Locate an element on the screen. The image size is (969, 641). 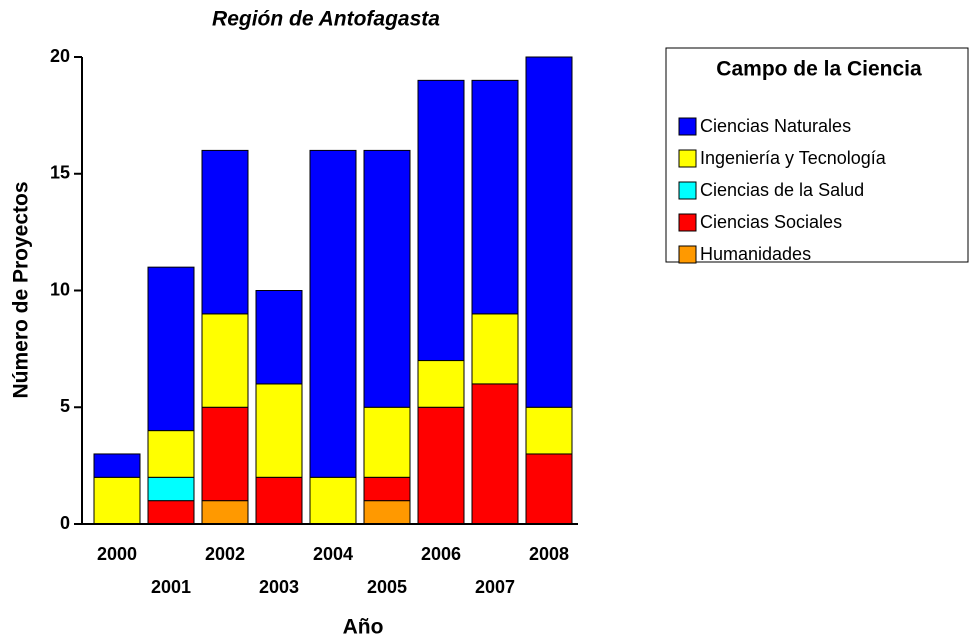
x-tick-label: 2001 is located at coordinates (171, 587).